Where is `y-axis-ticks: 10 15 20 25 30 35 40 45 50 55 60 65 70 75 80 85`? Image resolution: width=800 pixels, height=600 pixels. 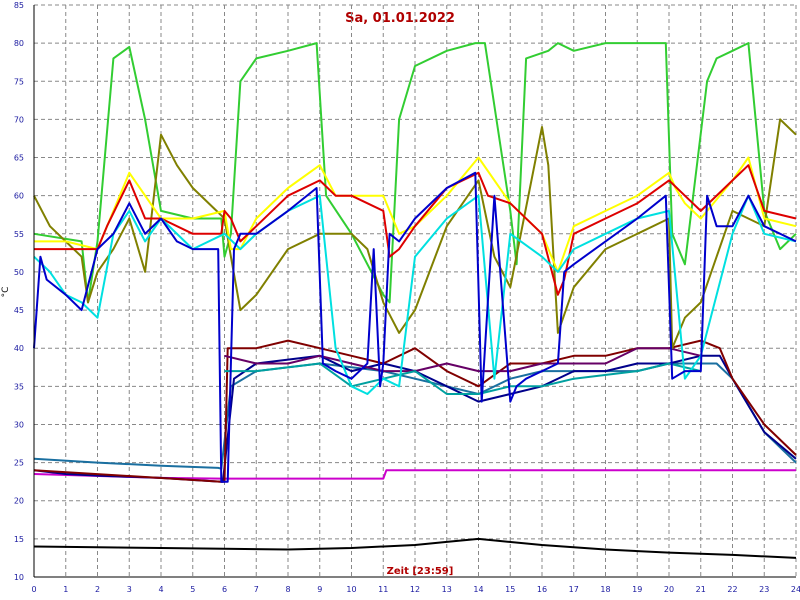 y-axis-ticks: 10 15 20 25 30 35 40 45 50 55 60 65 70 75 80 85 is located at coordinates (19, 291).